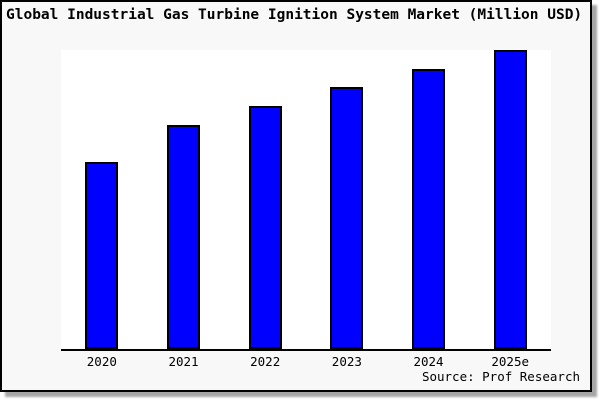 This screenshot has width=600, height=400. What do you see at coordinates (101, 361) in the screenshot?
I see `x-tick-label-2020: 2020` at bounding box center [101, 361].